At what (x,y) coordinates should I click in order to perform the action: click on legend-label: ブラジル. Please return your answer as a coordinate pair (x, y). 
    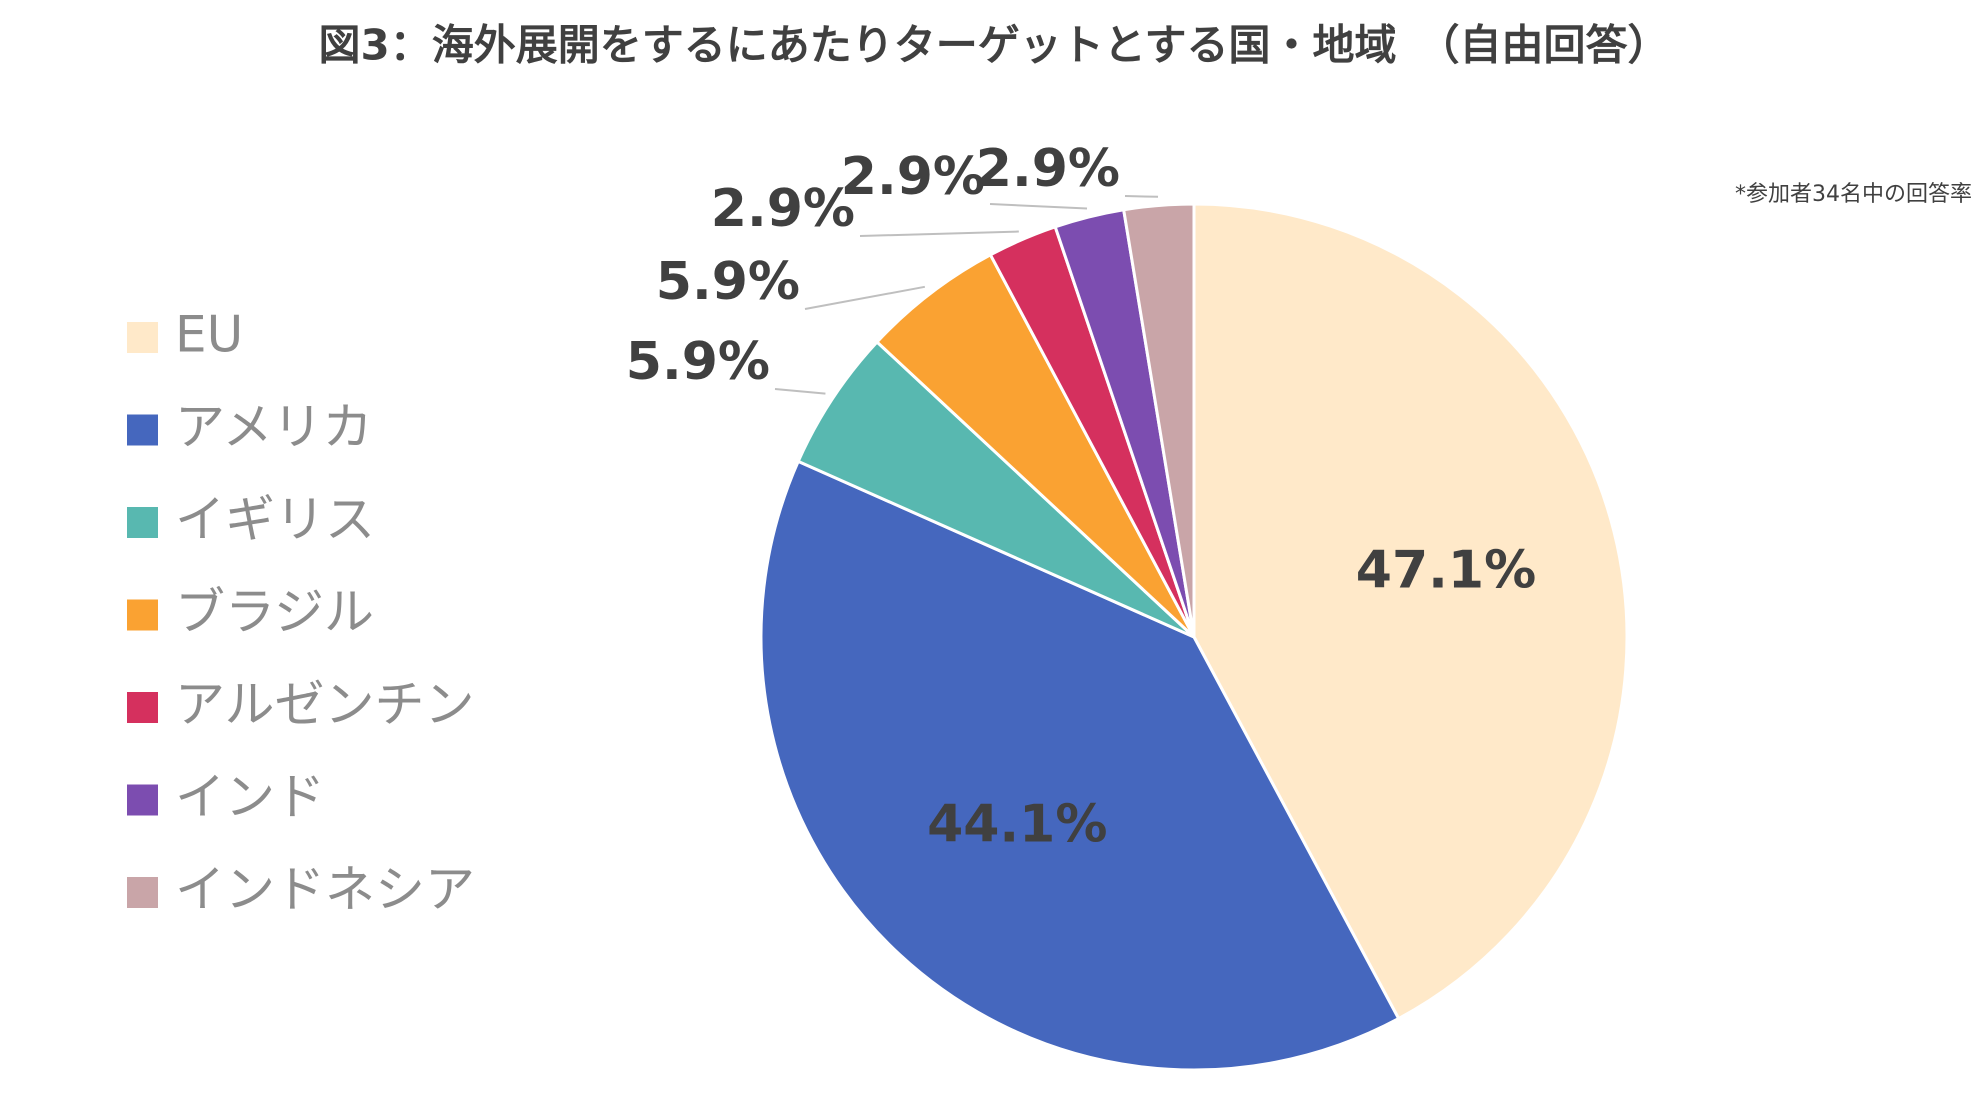
    Looking at the image, I should click on (274, 612).